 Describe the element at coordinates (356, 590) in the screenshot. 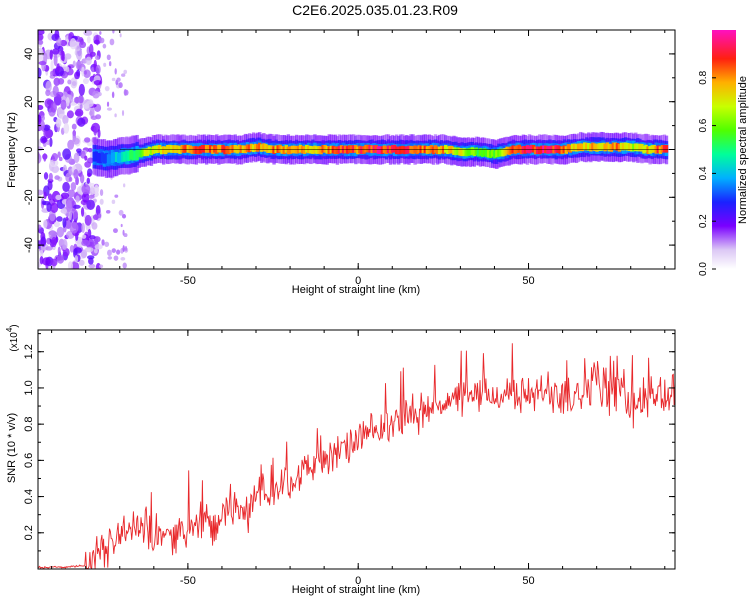

I see `snr-xlabel: Height of straight line (km)` at that location.